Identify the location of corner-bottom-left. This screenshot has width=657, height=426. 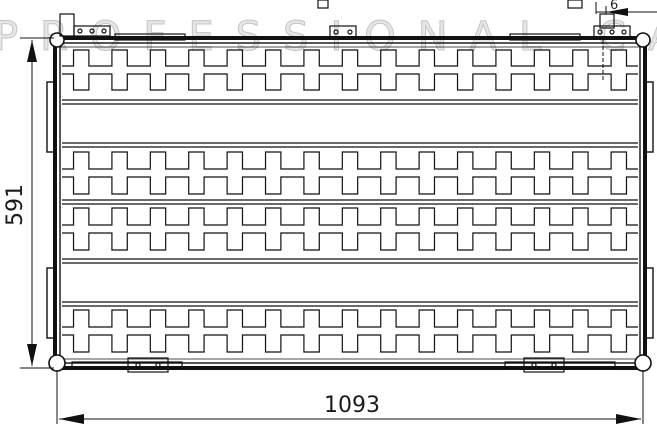
(57, 363).